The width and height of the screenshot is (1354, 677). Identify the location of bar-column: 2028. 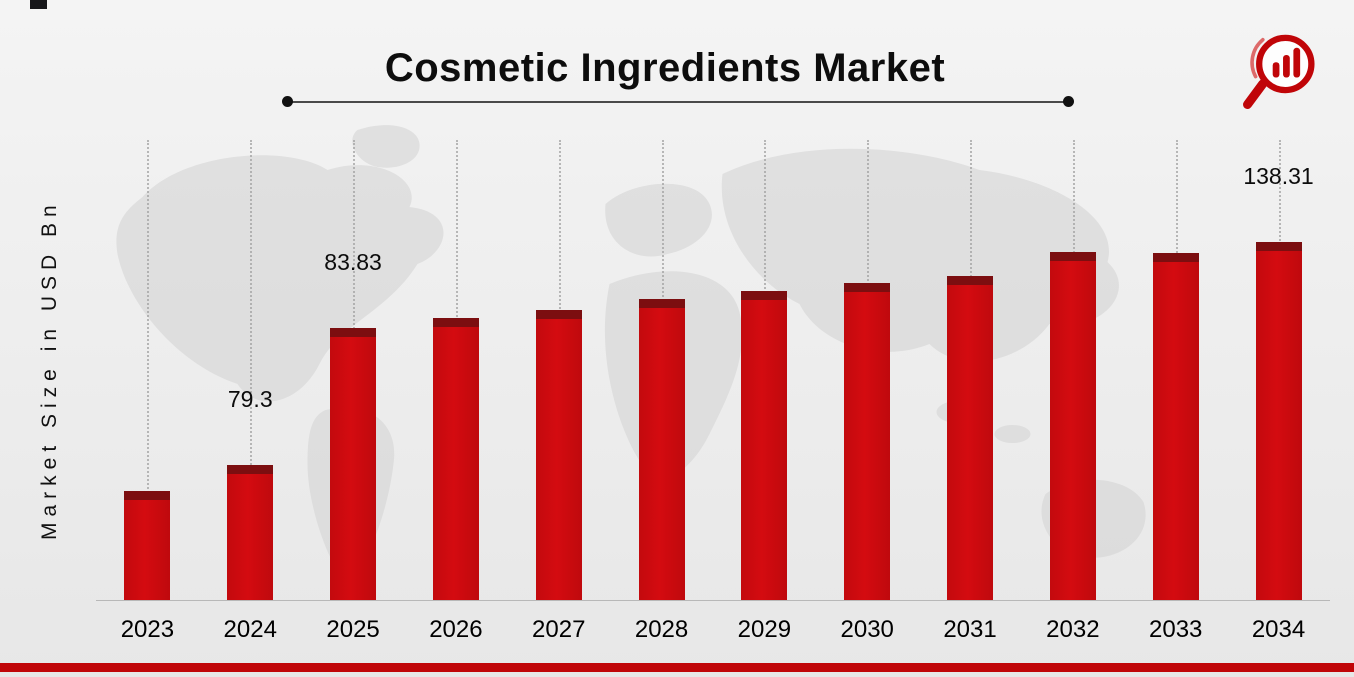
(661, 391).